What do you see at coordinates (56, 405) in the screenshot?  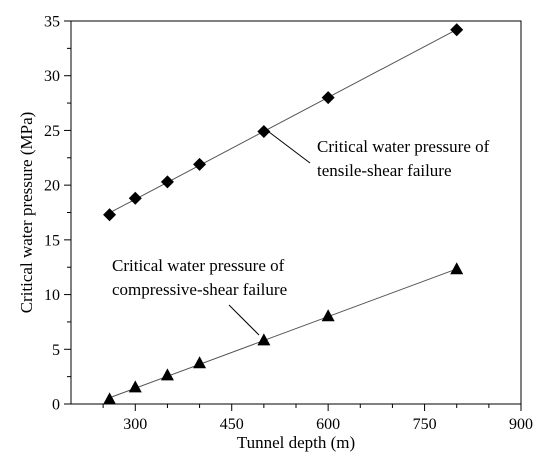 I see `y-tick-label: 0` at bounding box center [56, 405].